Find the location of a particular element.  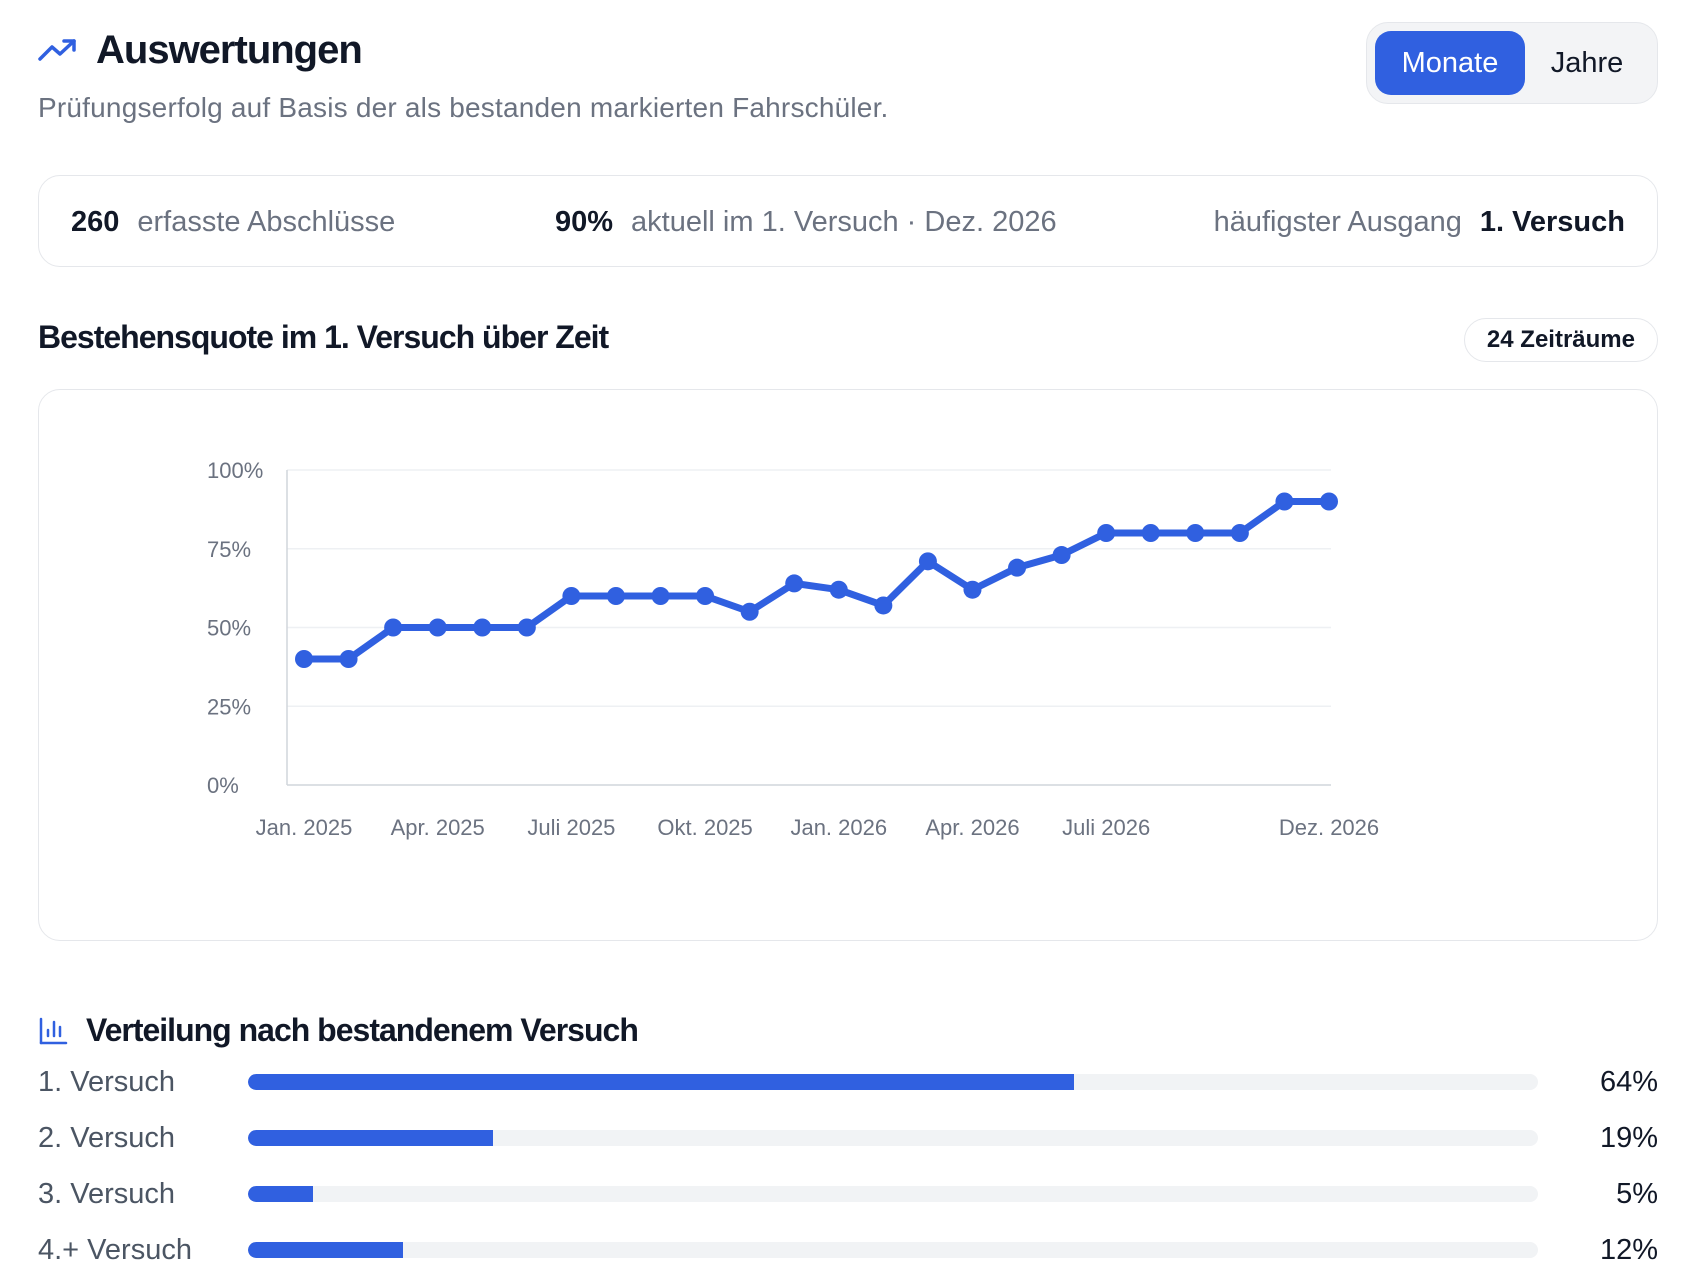

distribution-row-4: 4.+ Versuch 12% is located at coordinates (848, 1250).